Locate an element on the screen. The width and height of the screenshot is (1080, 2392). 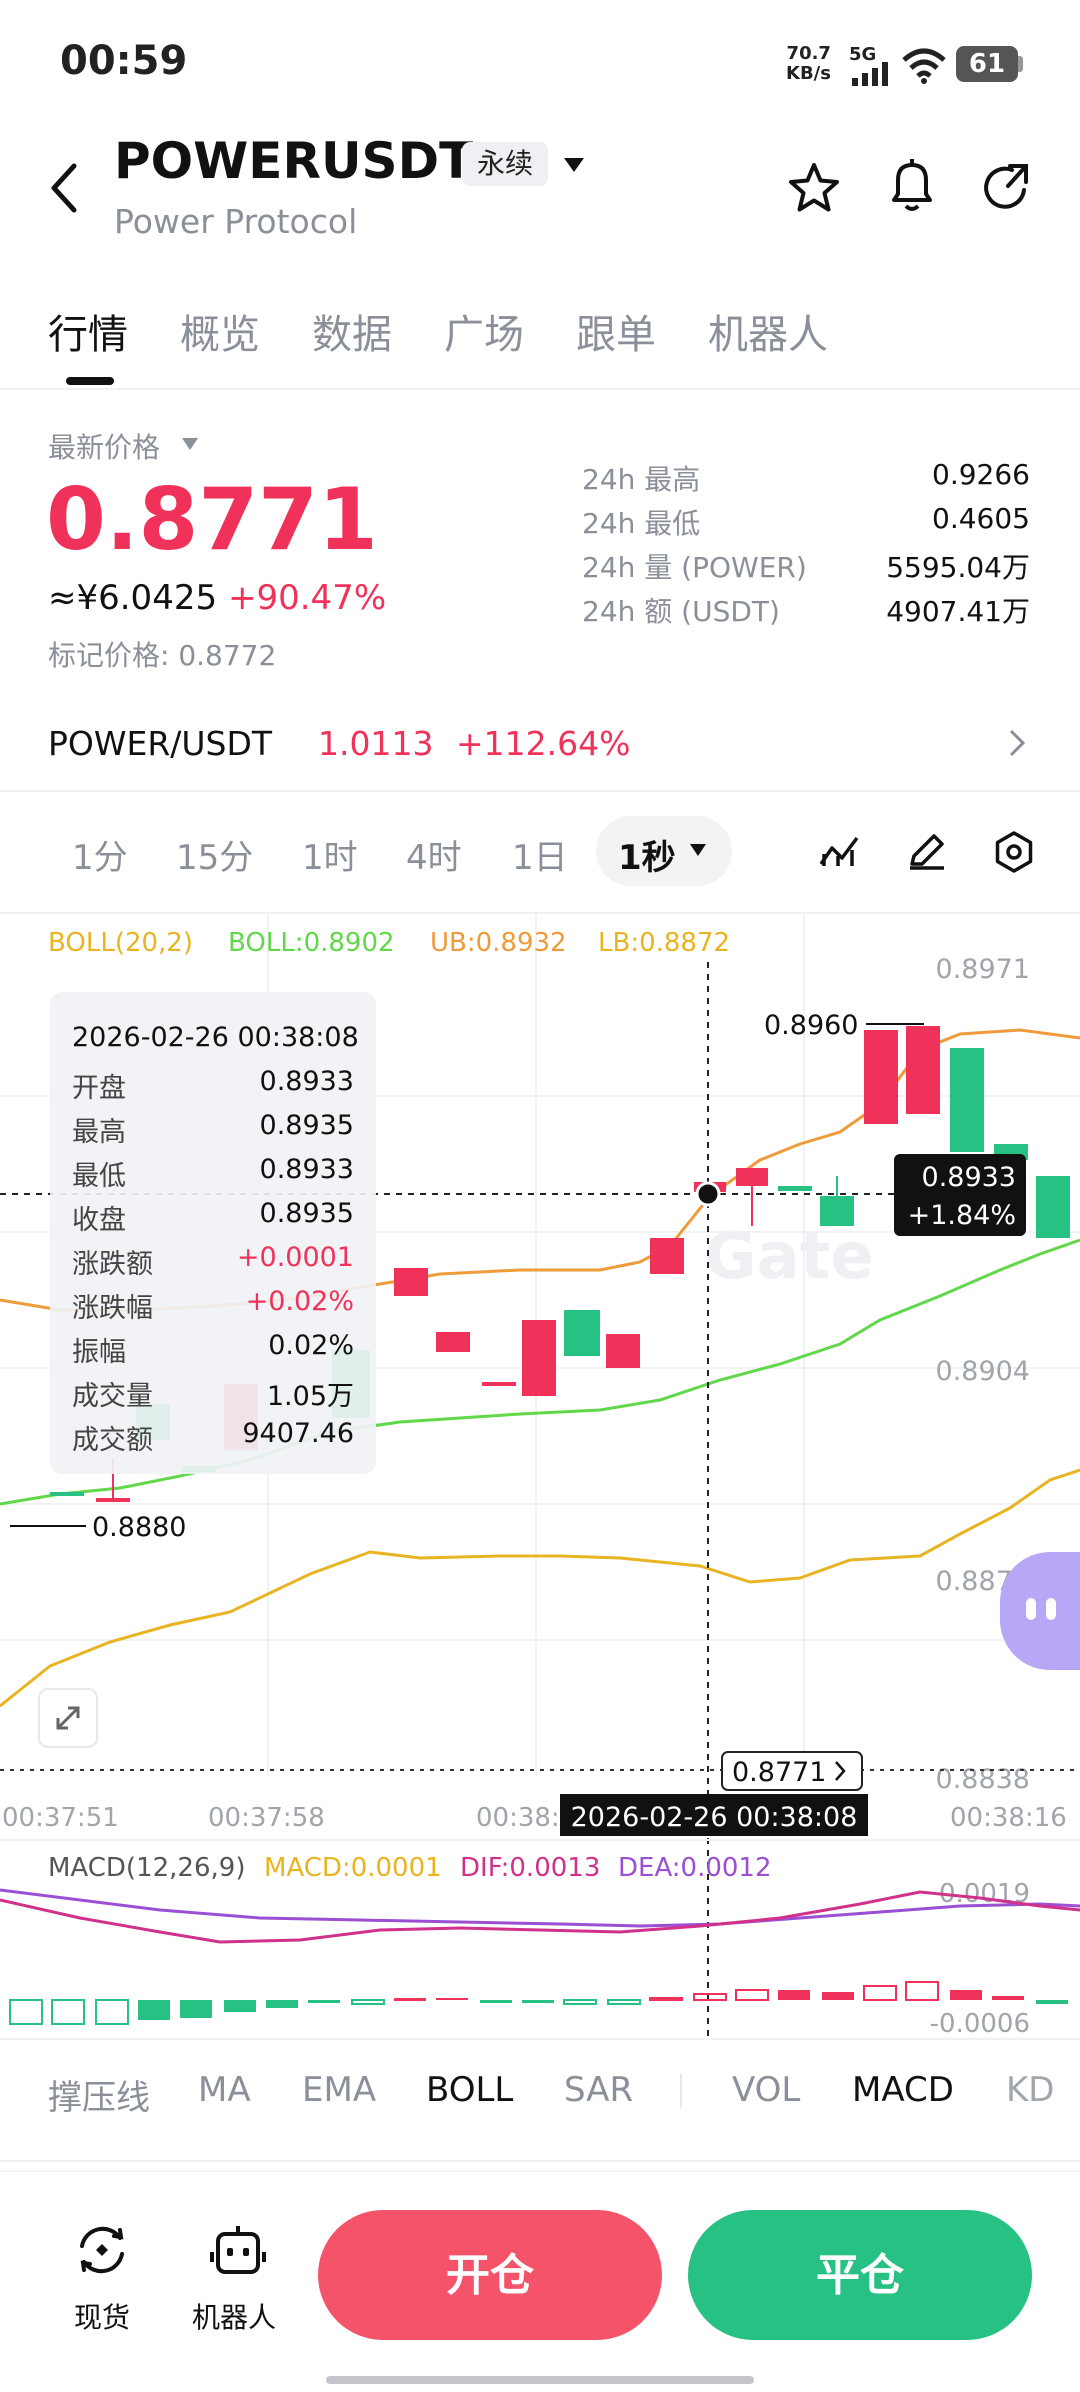
indicator-tab-support: 撑压线 is located at coordinates (99, 2098).